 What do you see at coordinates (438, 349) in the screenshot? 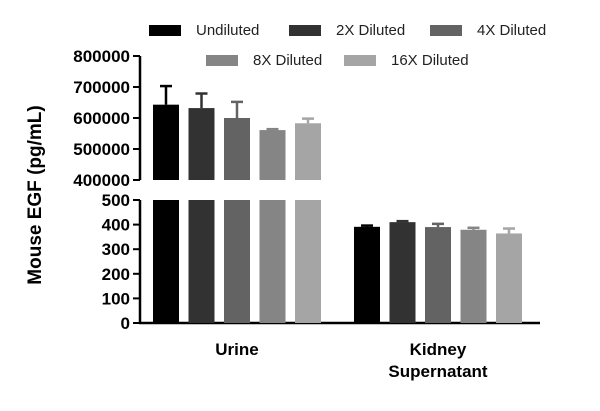
I see `category-label-kidney: Kidney` at bounding box center [438, 349].